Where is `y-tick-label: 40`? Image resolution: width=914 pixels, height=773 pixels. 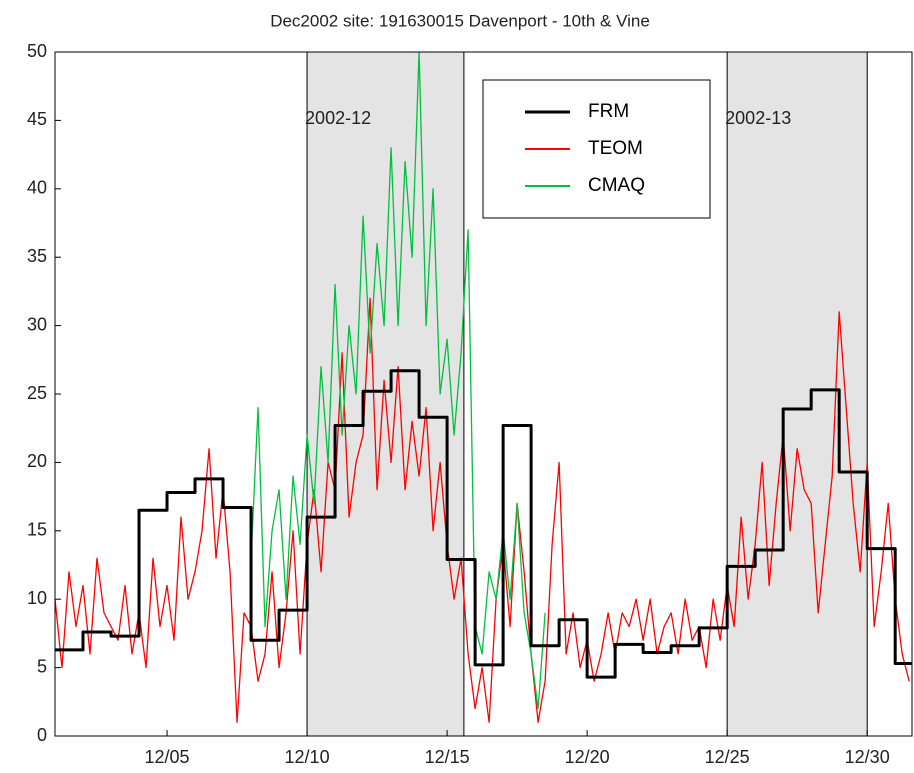 y-tick-label: 40 is located at coordinates (37, 188).